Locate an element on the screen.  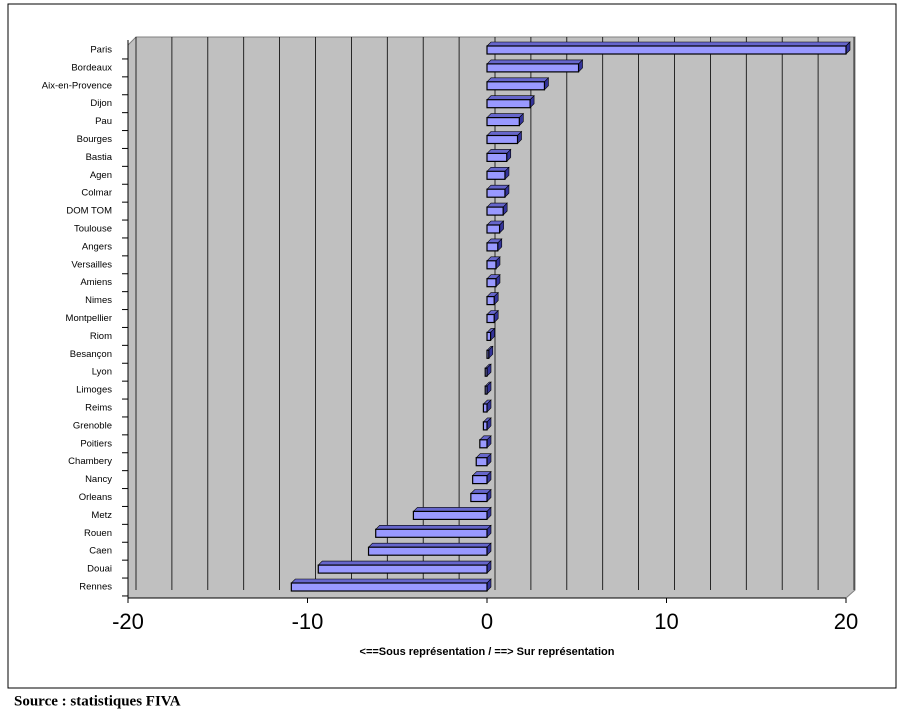
y-tick-label: Nancy is located at coordinates (98, 479).